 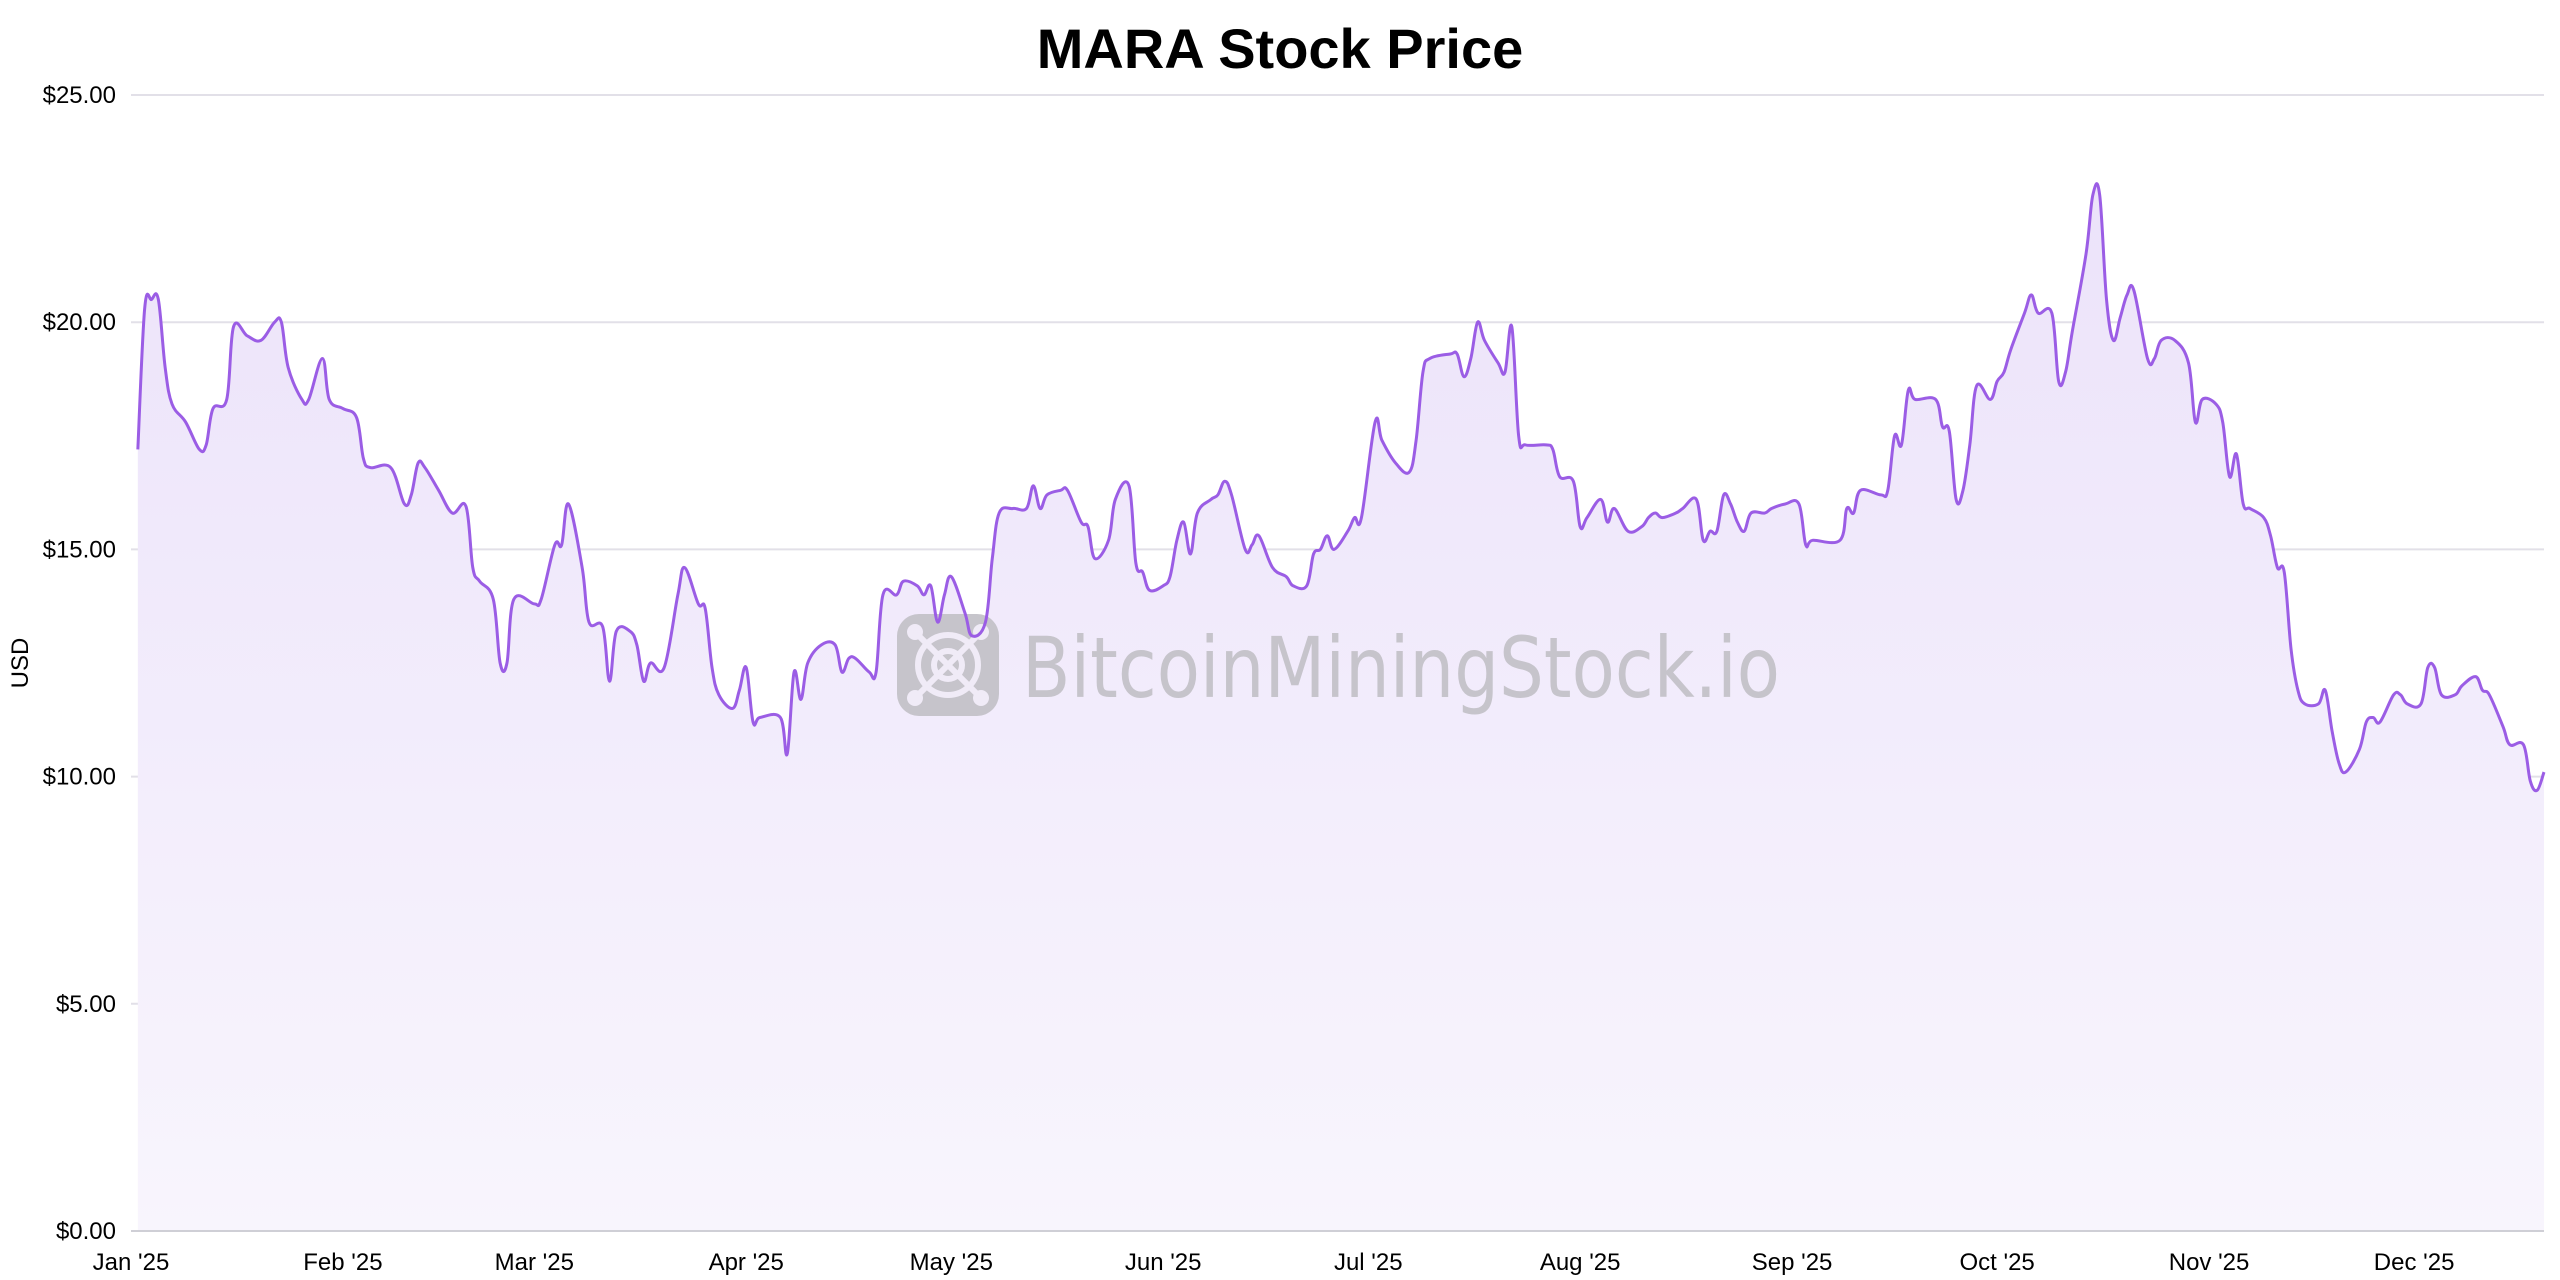 What do you see at coordinates (746, 1262) in the screenshot?
I see `x-tick-label: Apr '25` at bounding box center [746, 1262].